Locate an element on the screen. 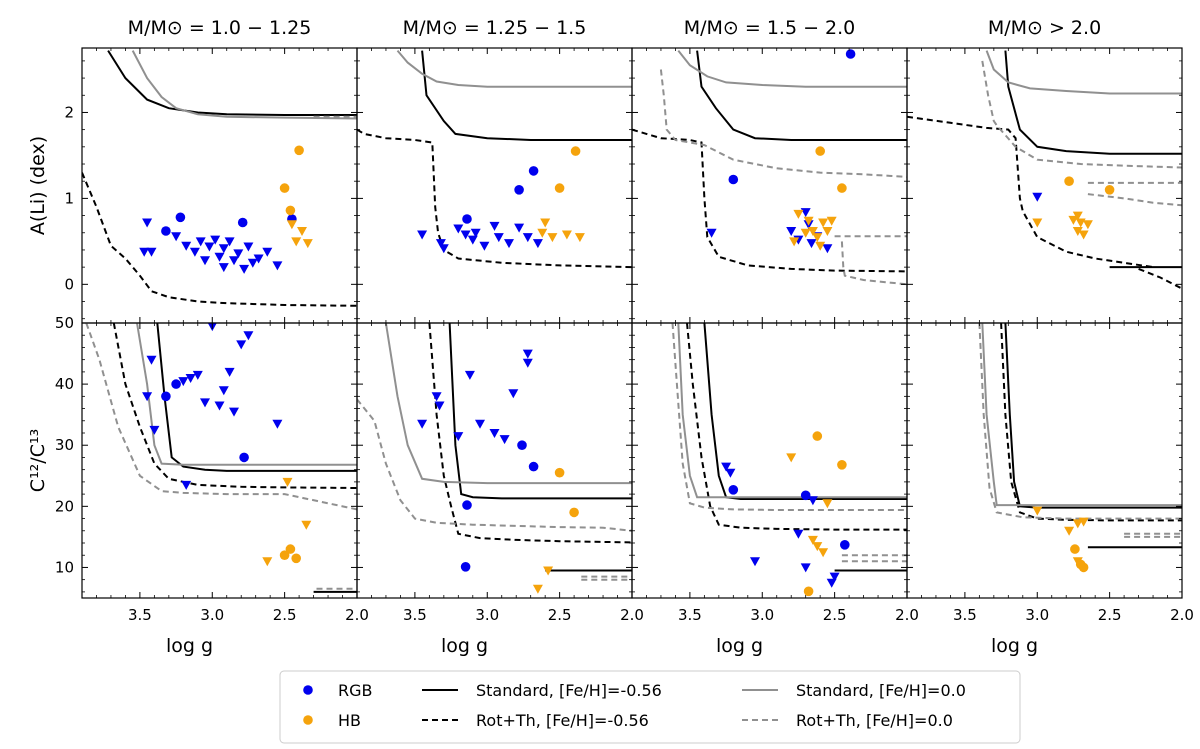 This screenshot has height=749, width=1200. panel-r0-c2: M/M⊙ = 1.5 − 2.0 is located at coordinates (769, 170).